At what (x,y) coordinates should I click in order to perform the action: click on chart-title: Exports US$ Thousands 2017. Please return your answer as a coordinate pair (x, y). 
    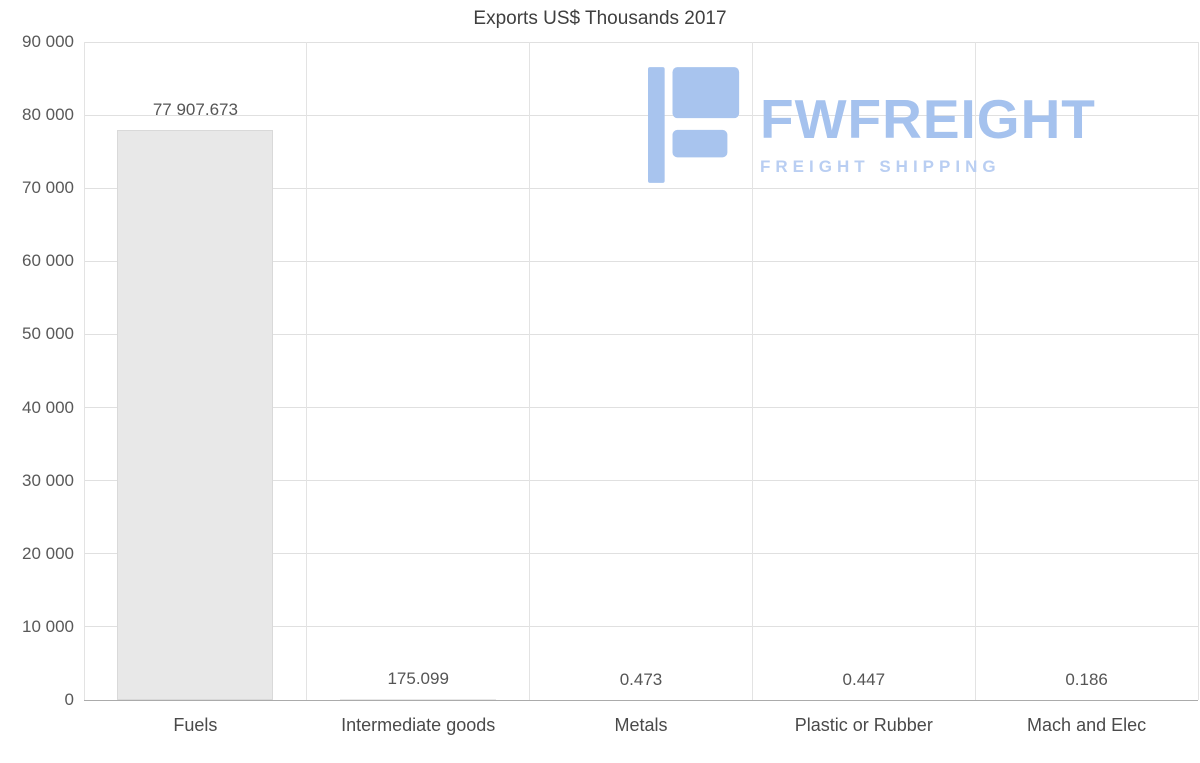
    Looking at the image, I should click on (600, 18).